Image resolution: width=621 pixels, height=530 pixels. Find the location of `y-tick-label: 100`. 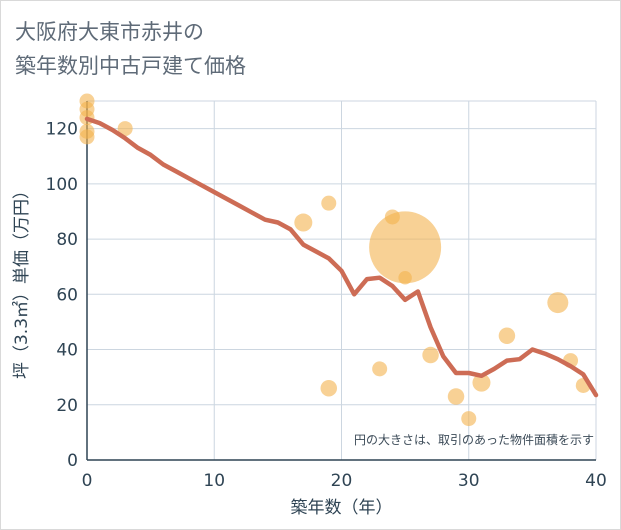

y-tick-label: 100 is located at coordinates (62, 185).